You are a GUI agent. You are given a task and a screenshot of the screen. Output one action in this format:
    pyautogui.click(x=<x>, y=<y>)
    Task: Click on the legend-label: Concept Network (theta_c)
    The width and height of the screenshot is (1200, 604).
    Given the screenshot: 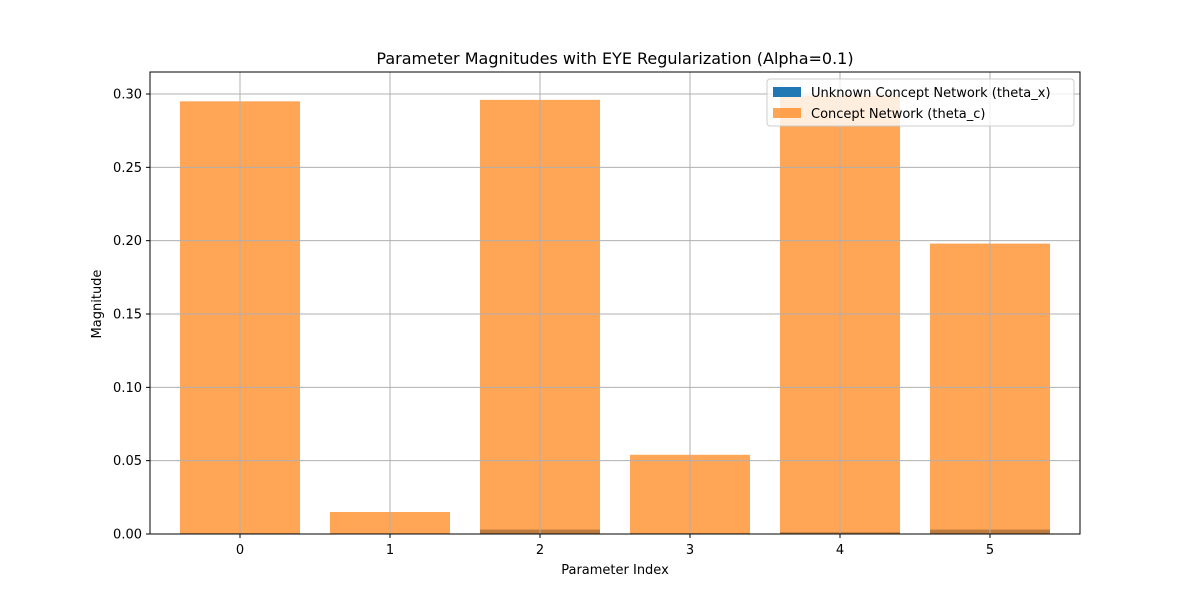 What is the action you would take?
    pyautogui.click(x=898, y=114)
    